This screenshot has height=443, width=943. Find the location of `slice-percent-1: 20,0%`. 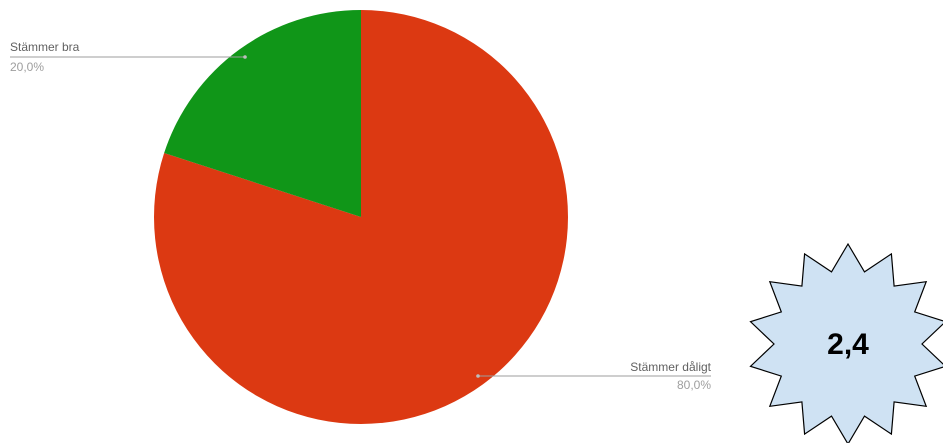

slice-percent-1: 20,0% is located at coordinates (27, 67).